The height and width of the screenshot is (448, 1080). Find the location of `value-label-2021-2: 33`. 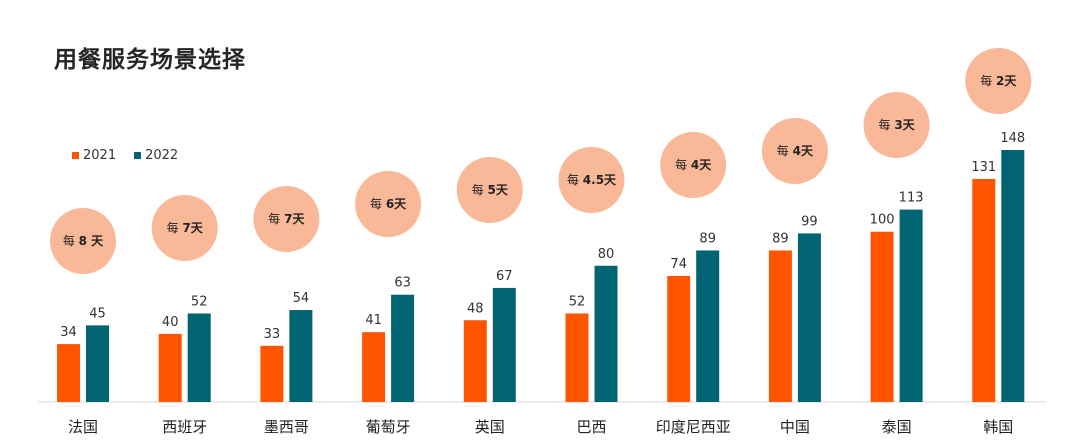

value-label-2021-2: 33 is located at coordinates (272, 334).